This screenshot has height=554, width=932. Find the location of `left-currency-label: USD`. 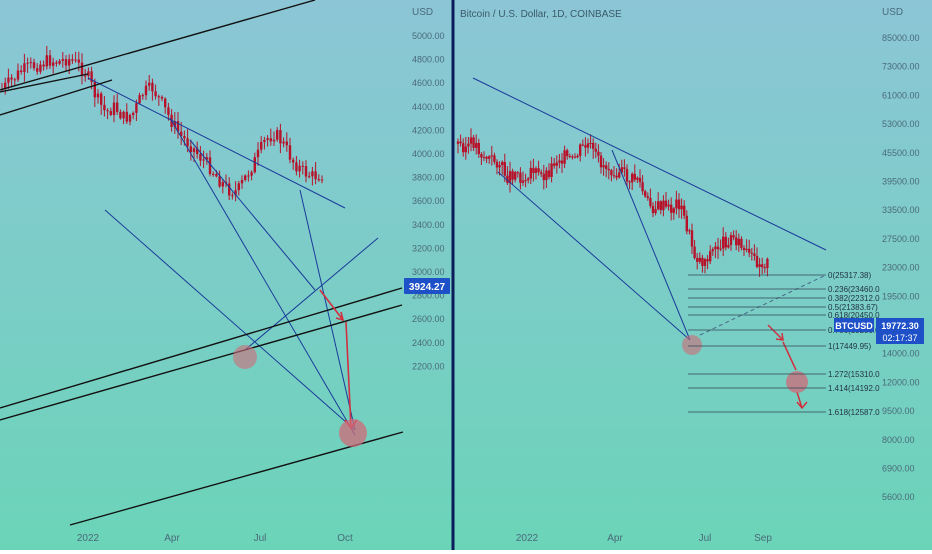

left-currency-label: USD is located at coordinates (422, 12).